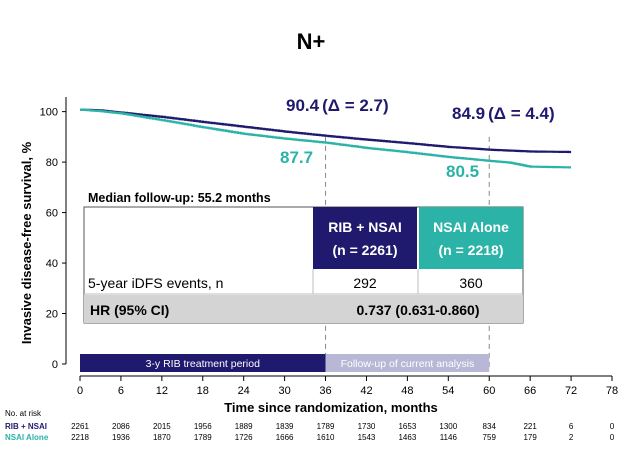  I want to click on km-curve-nsai-alone, so click(326, 138).